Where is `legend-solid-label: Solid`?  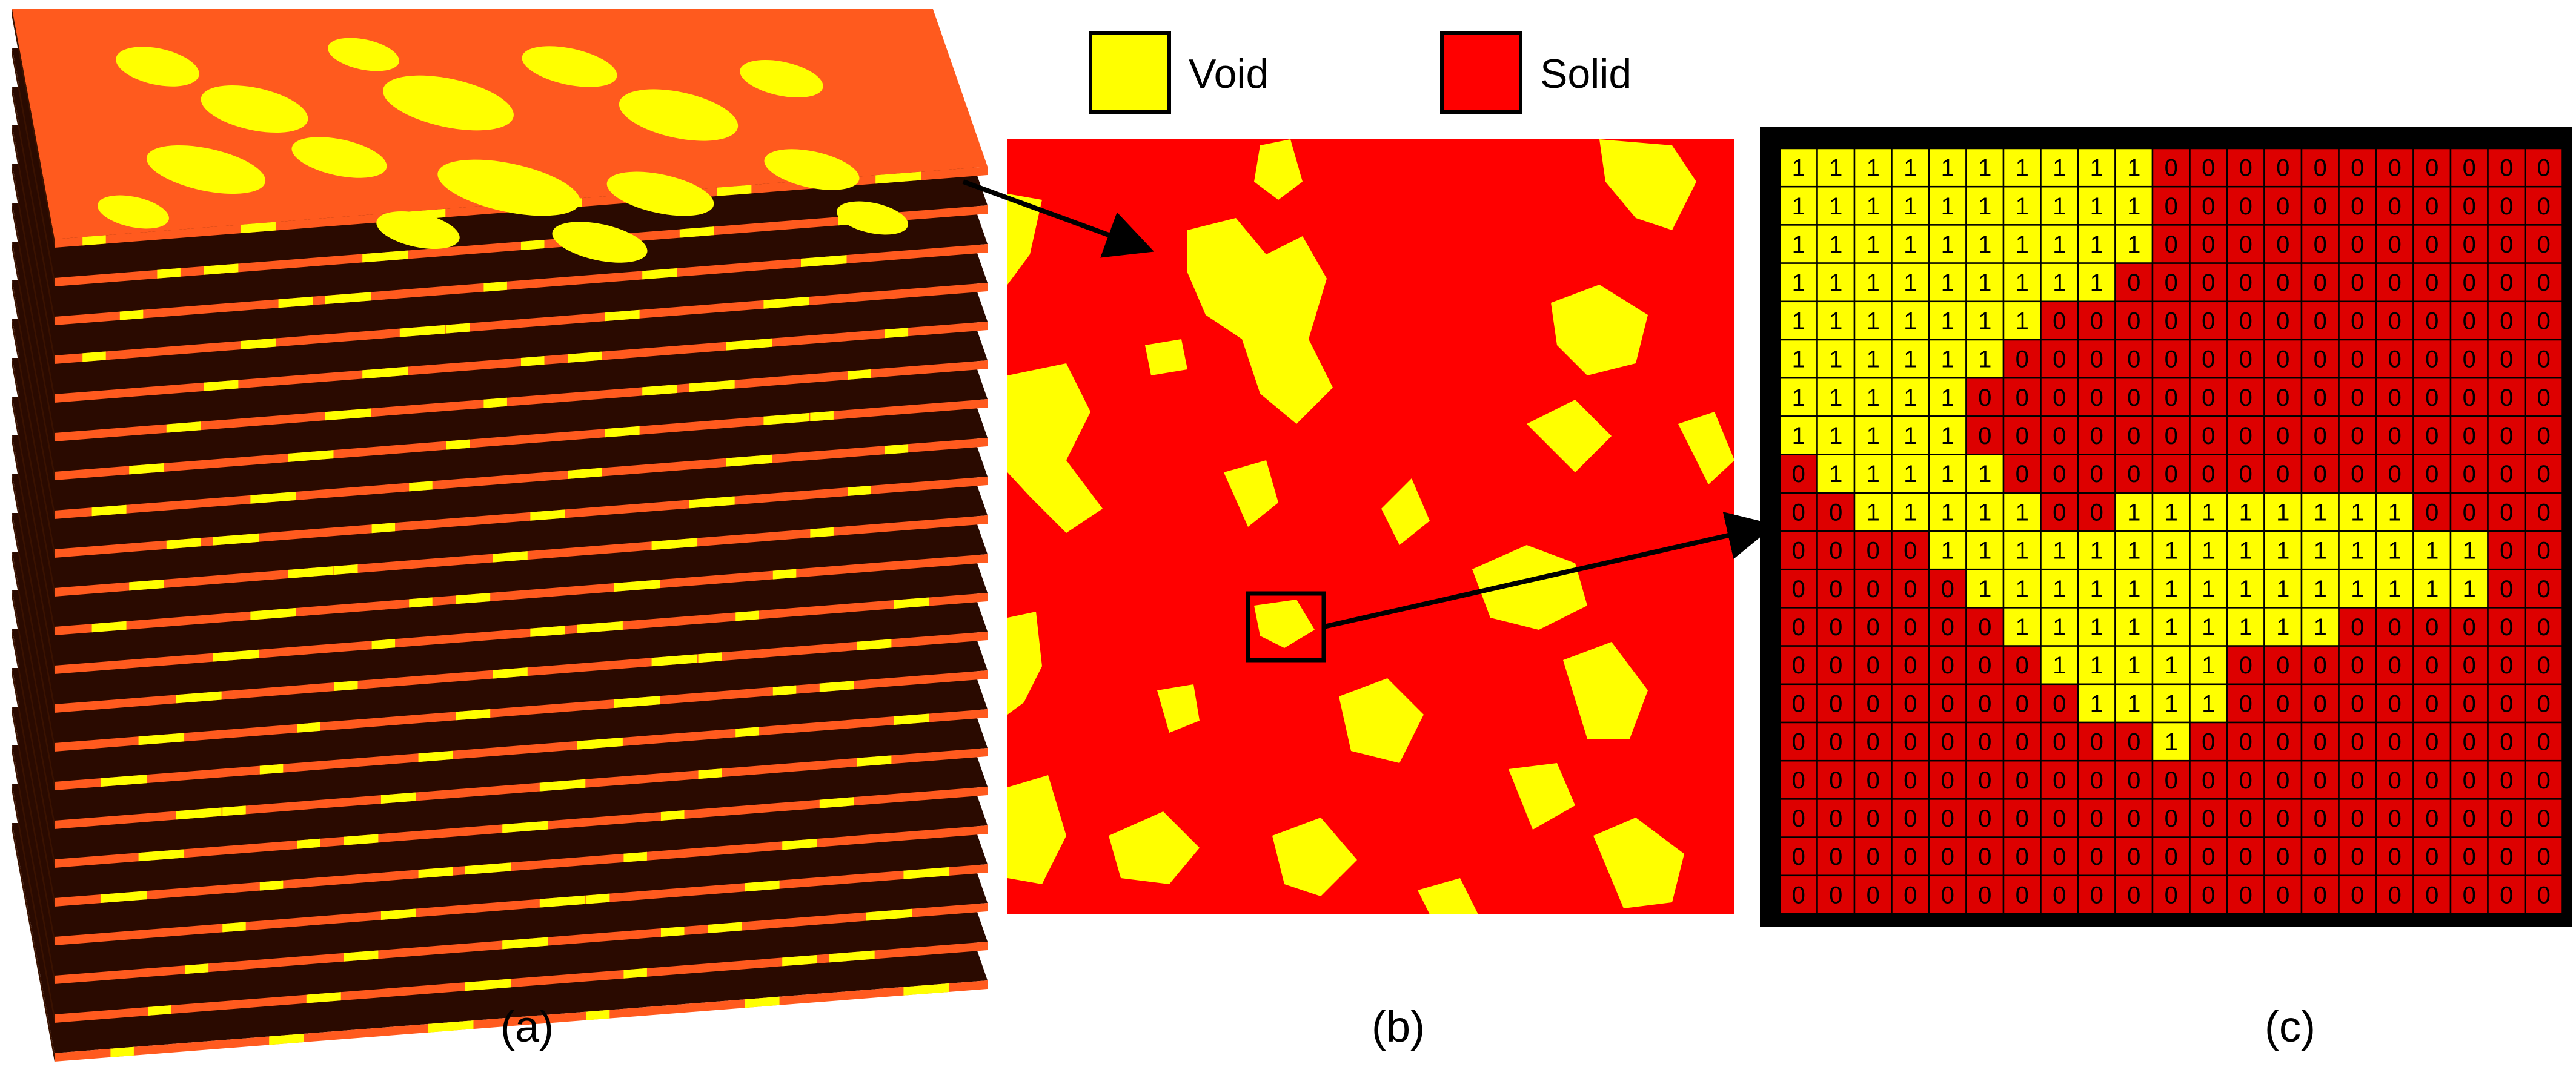 legend-solid-label: Solid is located at coordinates (1586, 74).